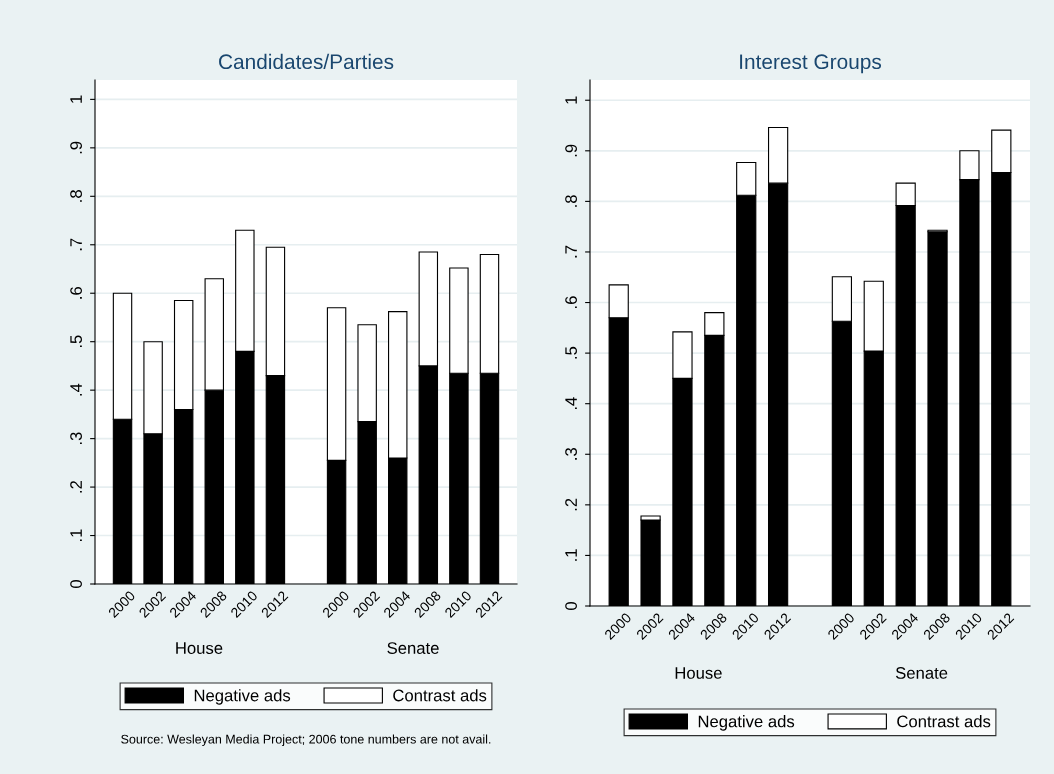 The height and width of the screenshot is (774, 1054). What do you see at coordinates (306, 740) in the screenshot?
I see `source-note: Source: Wesleyan Media Project; 2006 tone numbers are not avail.` at bounding box center [306, 740].